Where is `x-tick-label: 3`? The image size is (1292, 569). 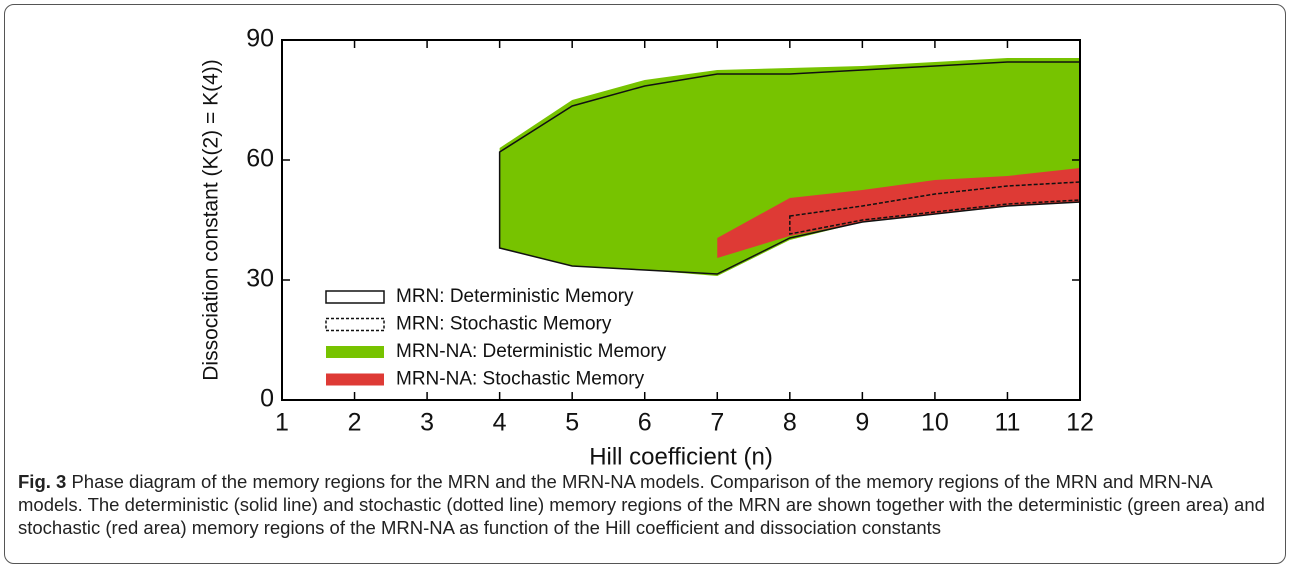 x-tick-label: 3 is located at coordinates (427, 423).